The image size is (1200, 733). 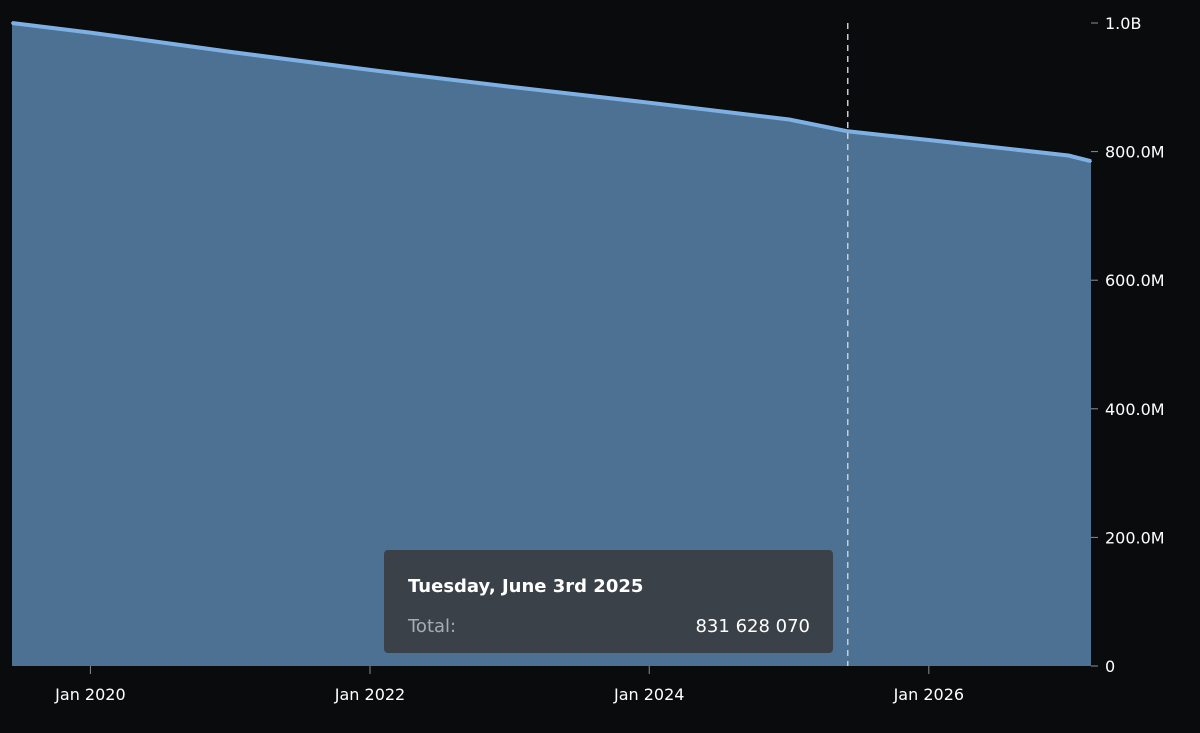 What do you see at coordinates (509, 685) in the screenshot?
I see `x-axis: Jan 2020 Jan 2022 Jan 2024 Jan 2026` at bounding box center [509, 685].